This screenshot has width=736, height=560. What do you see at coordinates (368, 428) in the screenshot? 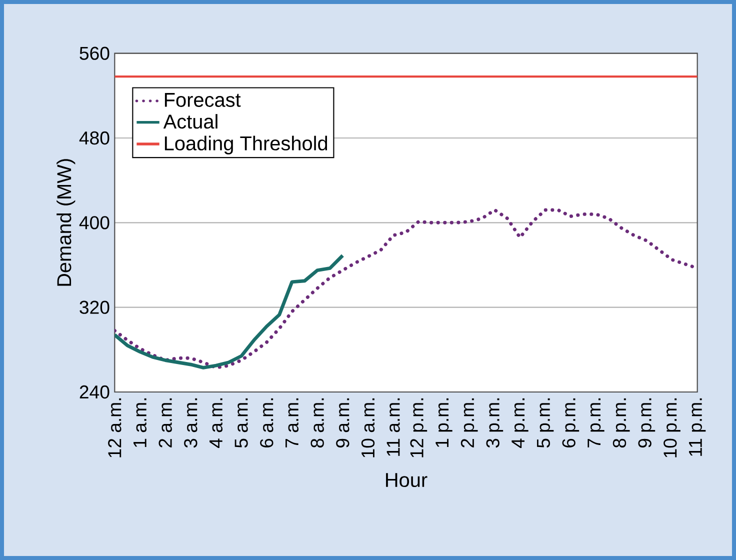
I see `x-tick-label: 10 a.m.` at bounding box center [368, 428].